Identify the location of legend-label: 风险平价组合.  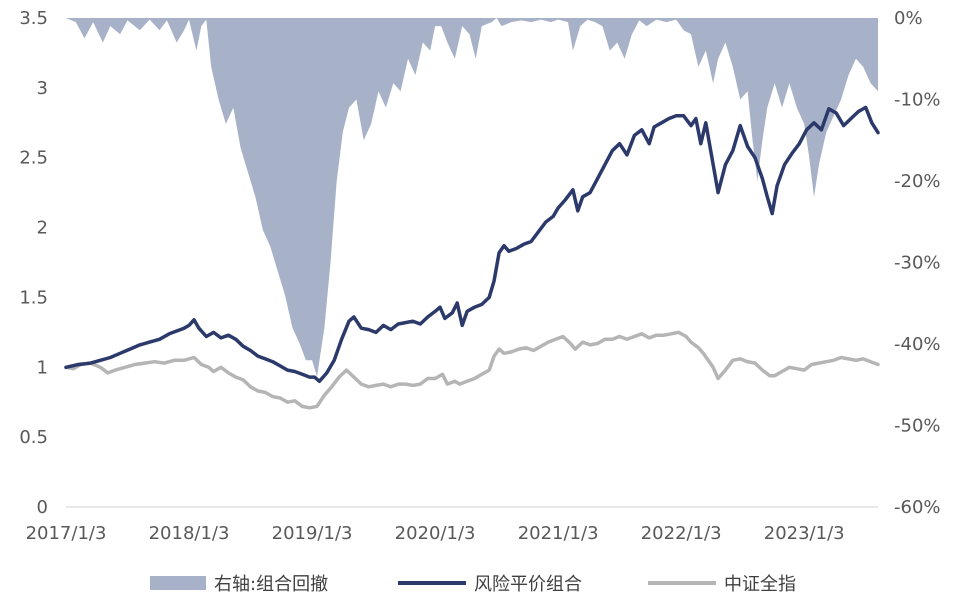
(528, 584).